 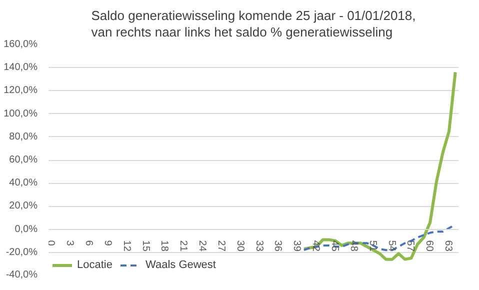 I want to click on legend-label: Waals Gewest, so click(x=180, y=265).